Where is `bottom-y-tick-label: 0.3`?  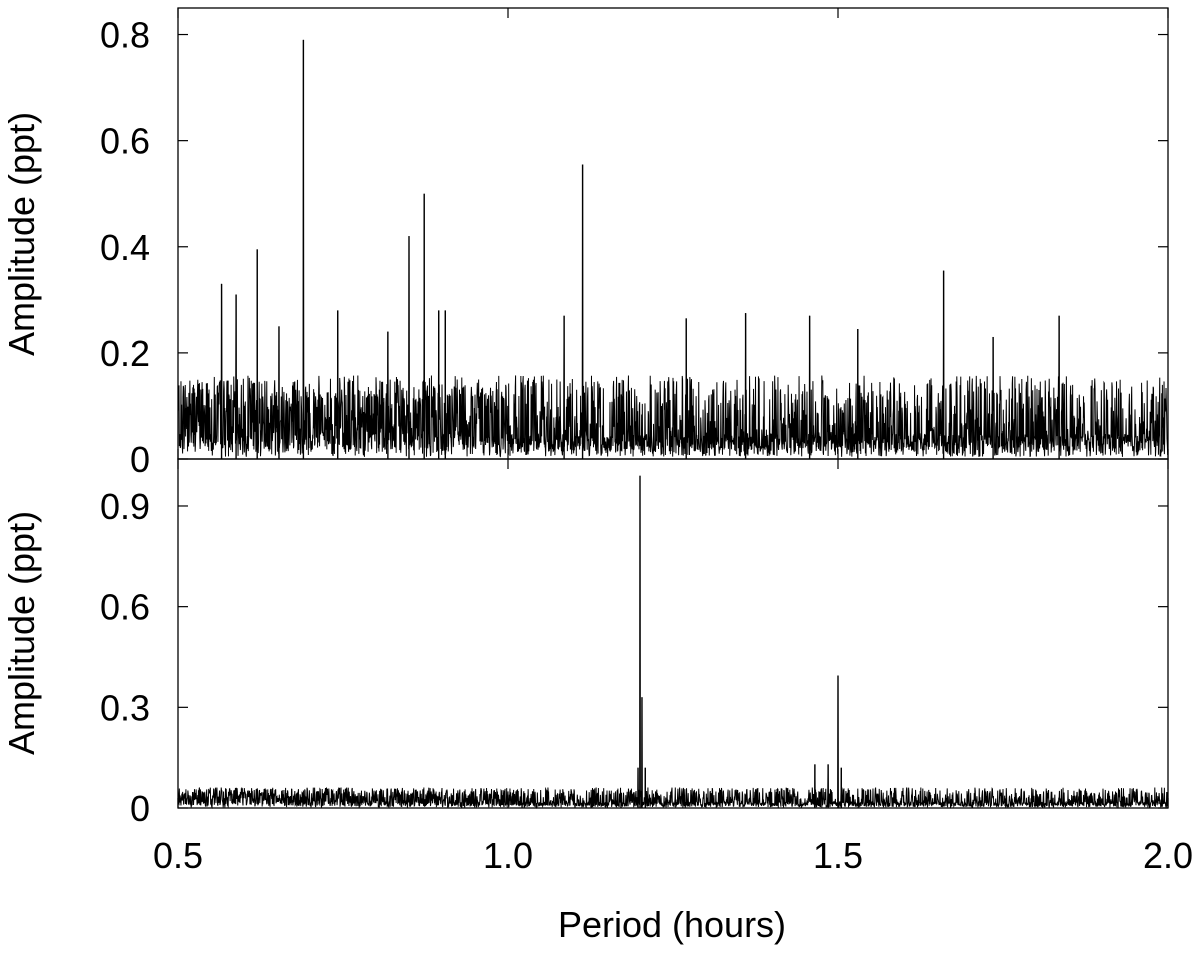
bottom-y-tick-label: 0.3 is located at coordinates (125, 707).